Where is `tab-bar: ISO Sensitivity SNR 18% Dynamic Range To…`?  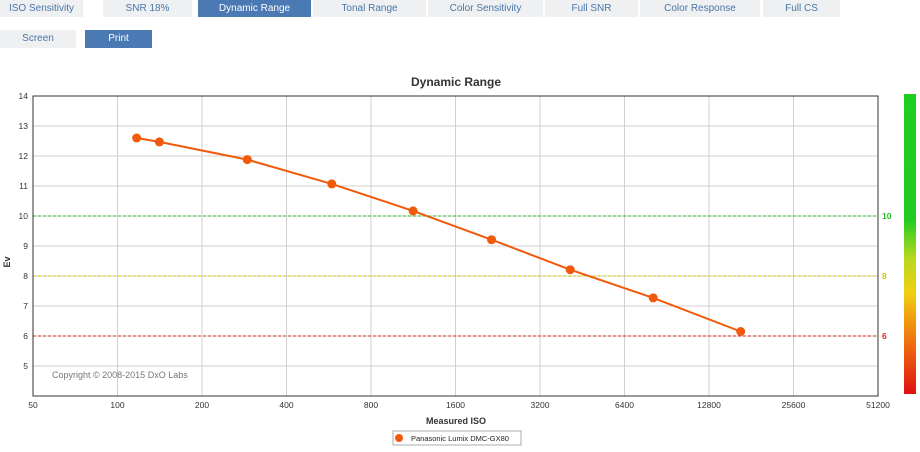 tab-bar: ISO Sensitivity SNR 18% Dynamic Range To… is located at coordinates (460, 8).